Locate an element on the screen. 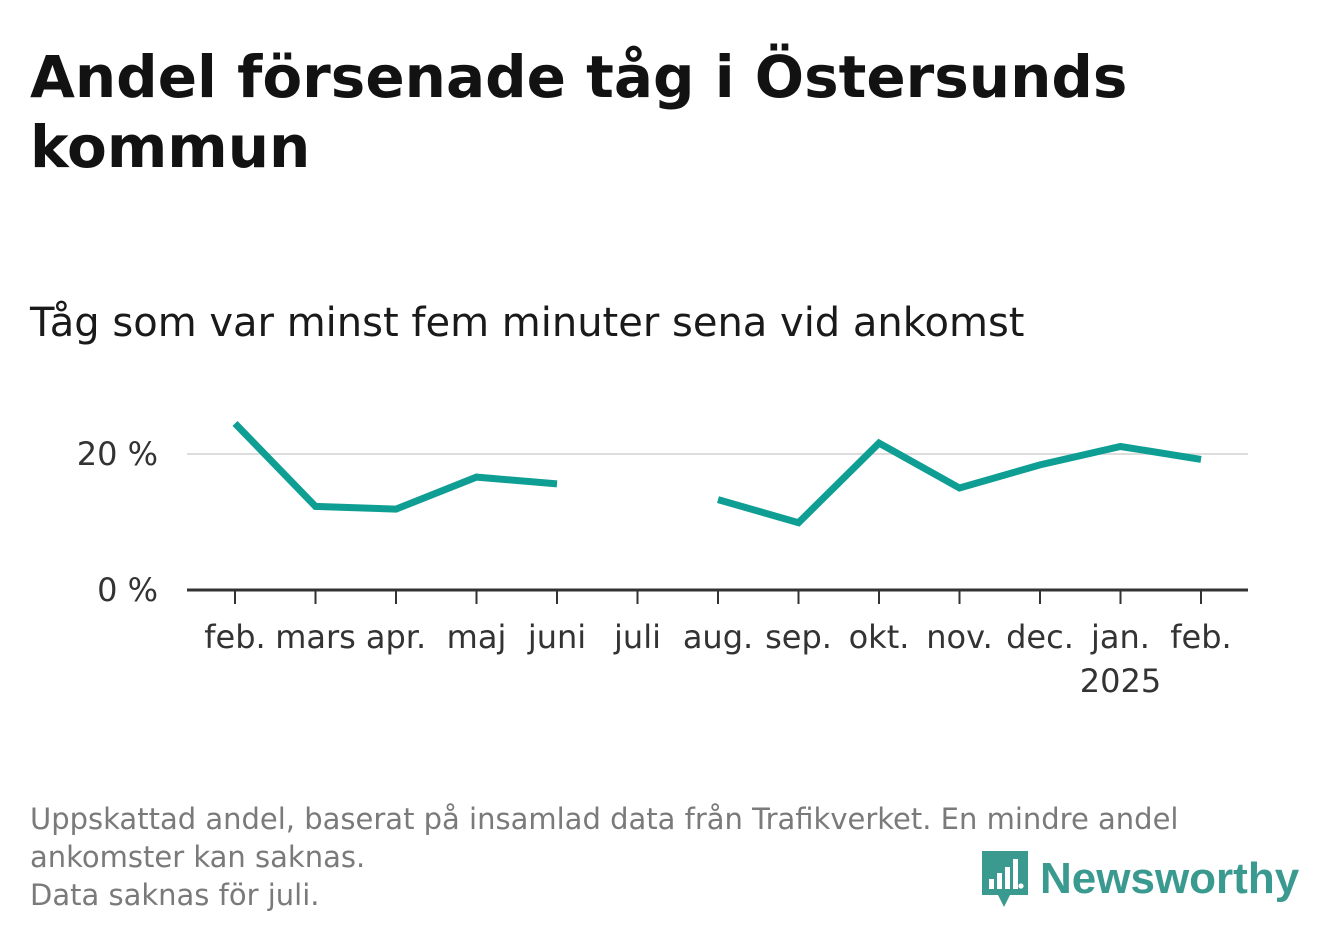 This screenshot has width=1322, height=939. x-tick-label: jan. is located at coordinates (1120, 637).